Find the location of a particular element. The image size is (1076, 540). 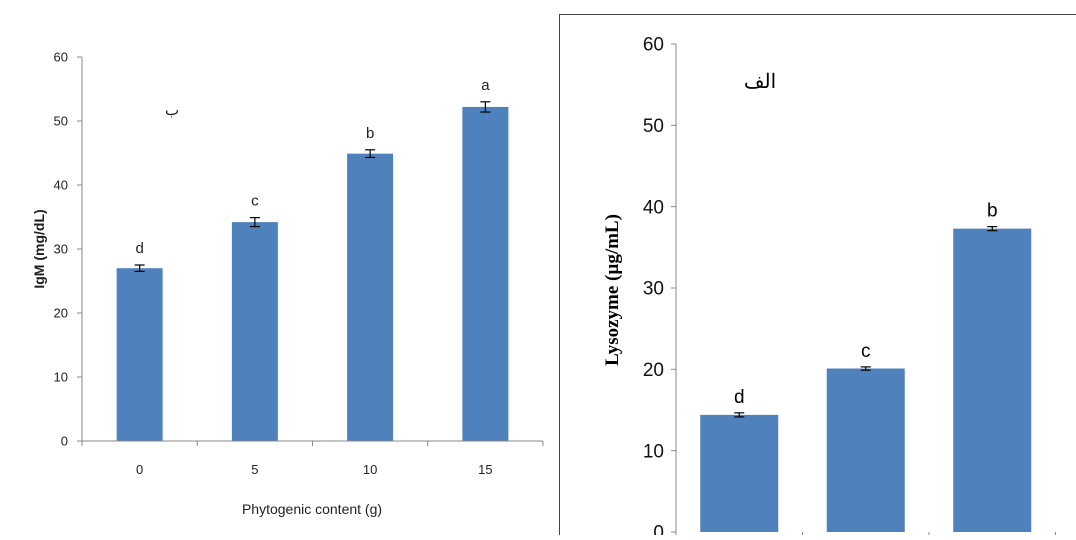

igm-significance-letter: b is located at coordinates (370, 133).